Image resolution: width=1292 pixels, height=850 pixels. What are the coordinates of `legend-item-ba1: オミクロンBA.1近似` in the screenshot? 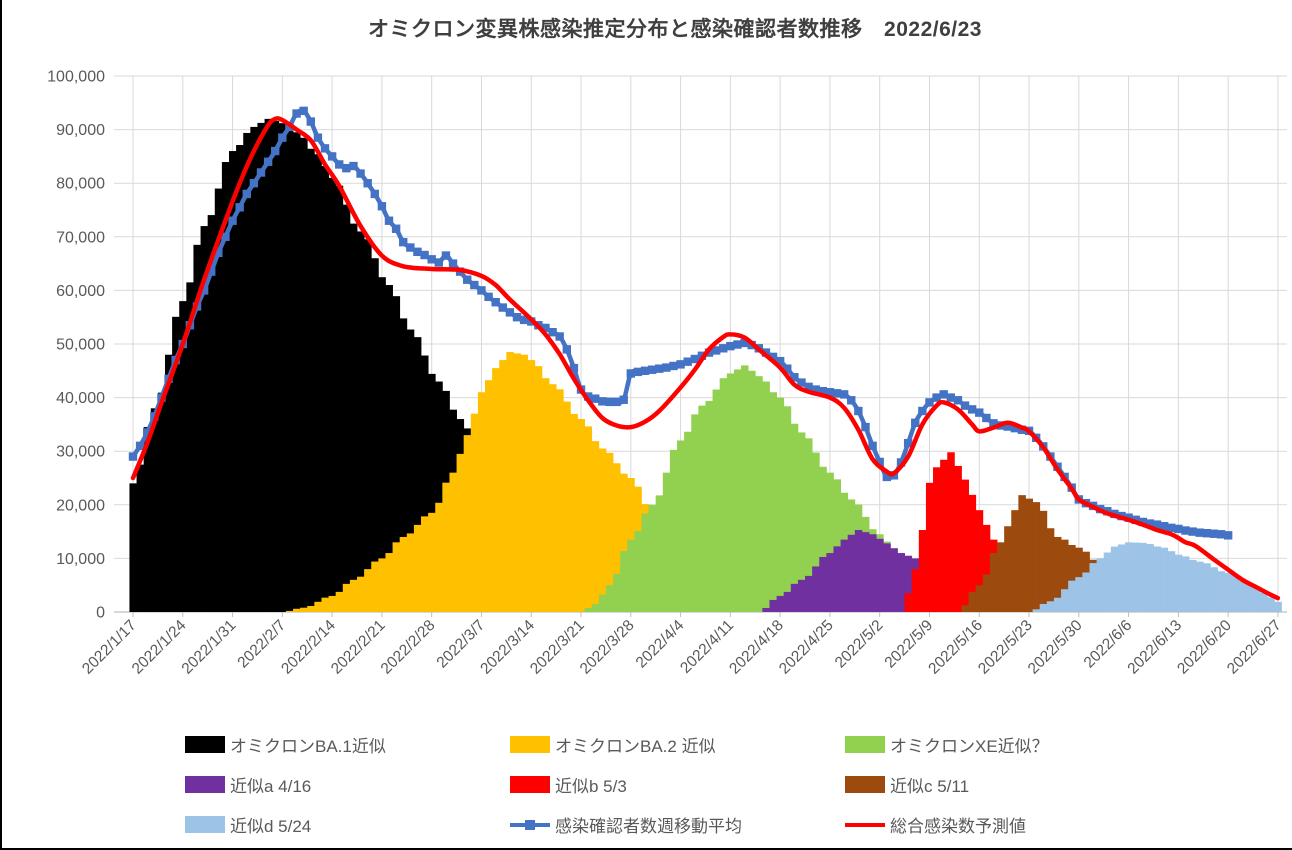 It's located at (285, 744).